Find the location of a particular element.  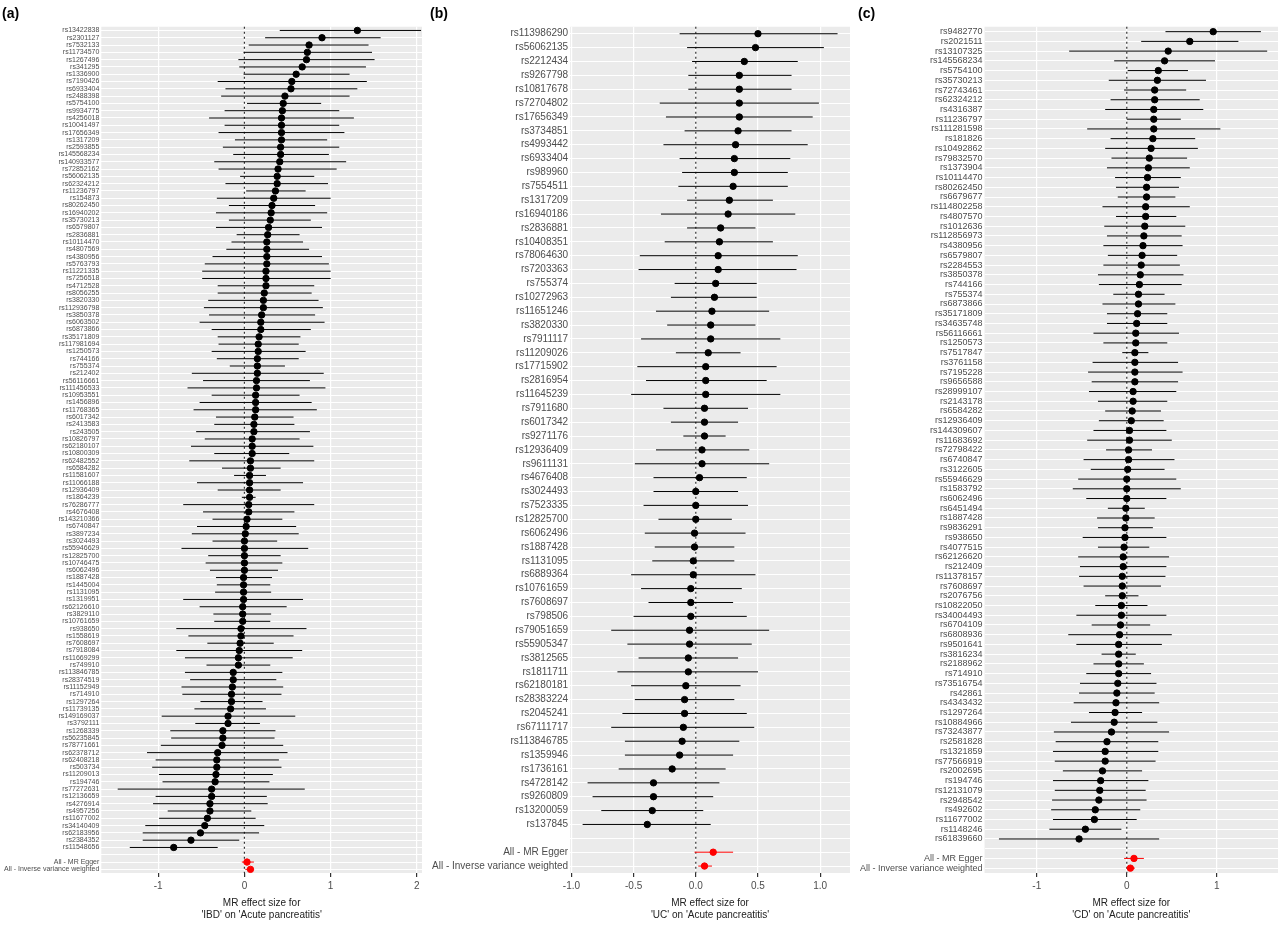

y-tick-label: rs5754100 is located at coordinates (961, 70).